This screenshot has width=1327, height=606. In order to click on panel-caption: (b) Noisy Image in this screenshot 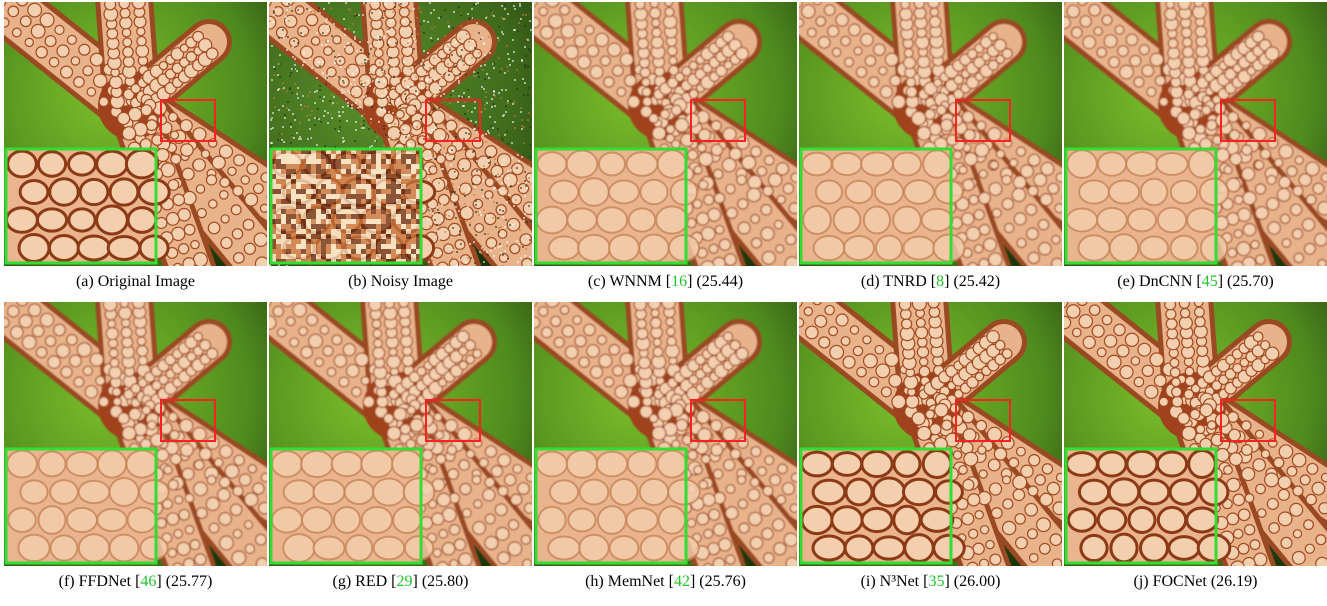, I will do `click(400, 281)`.